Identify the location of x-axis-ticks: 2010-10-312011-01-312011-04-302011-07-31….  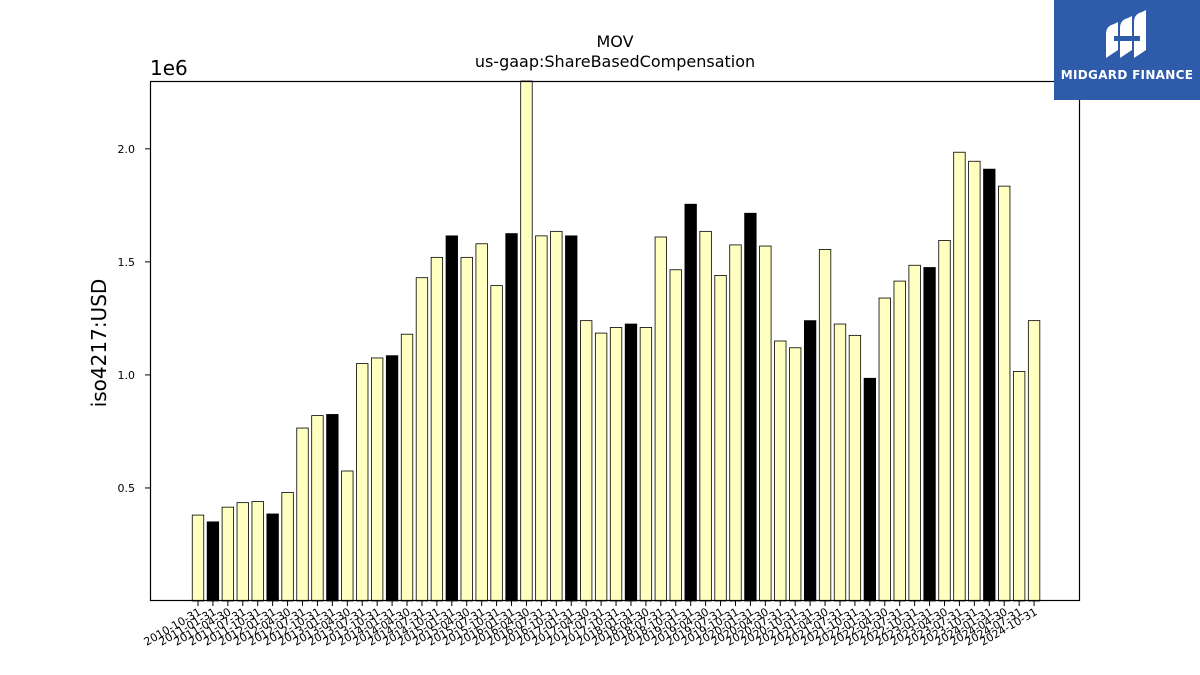
(591, 625).